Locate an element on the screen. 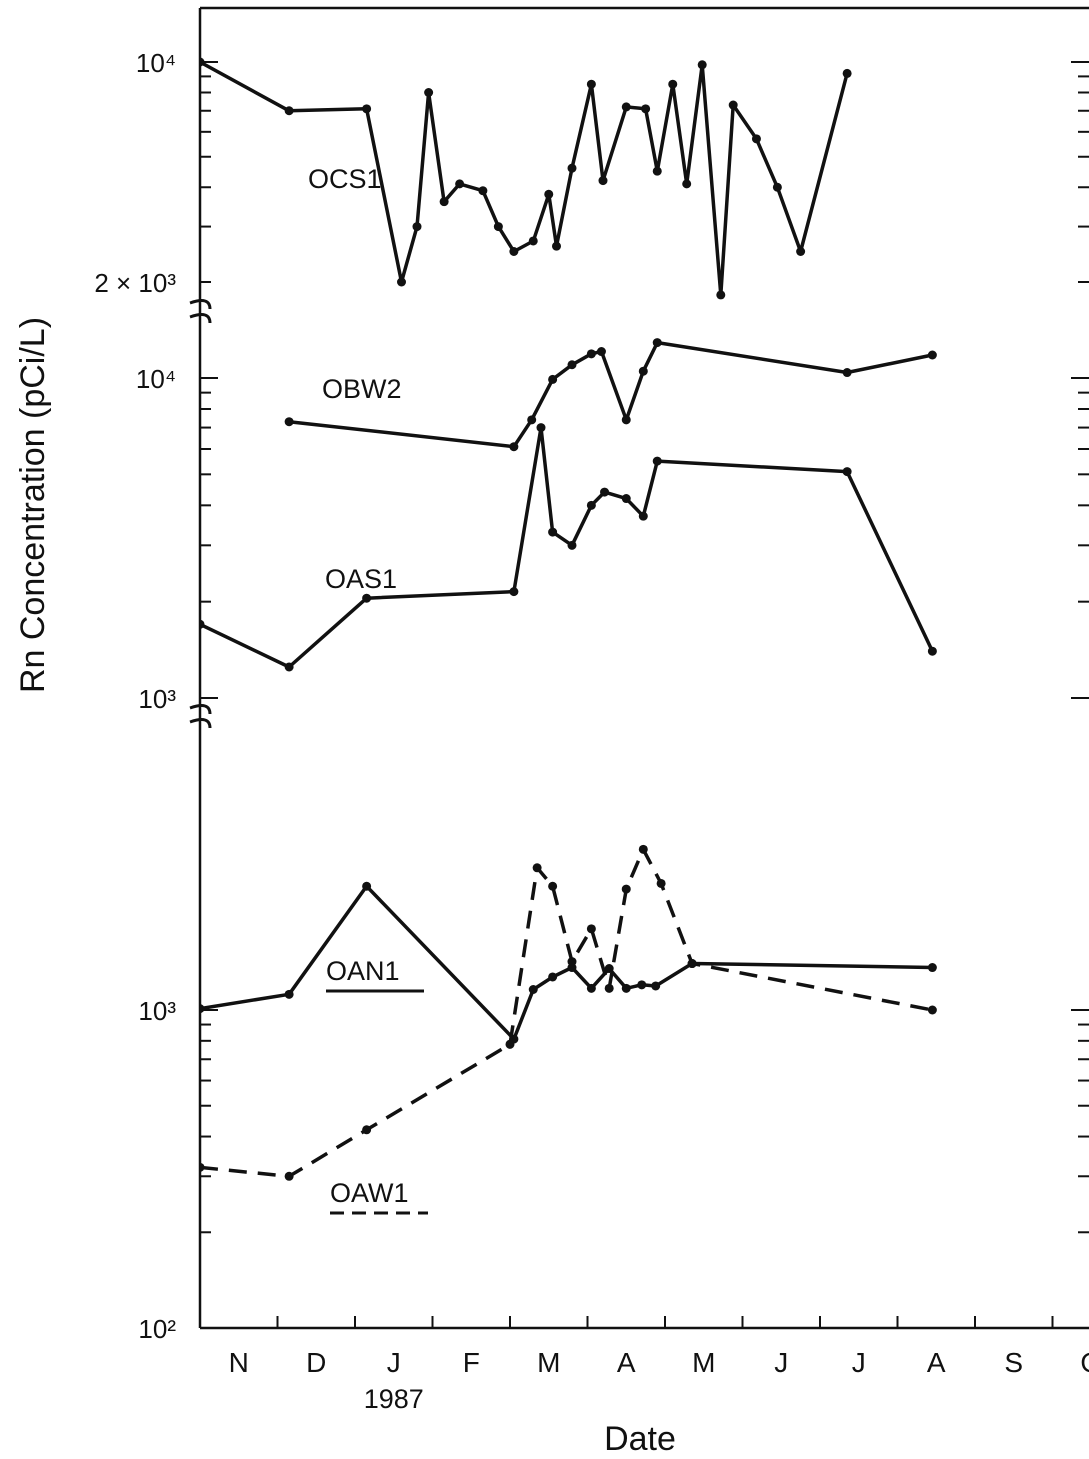 The width and height of the screenshot is (1089, 1459). series-label-oas1: OAS1 is located at coordinates (361, 579).